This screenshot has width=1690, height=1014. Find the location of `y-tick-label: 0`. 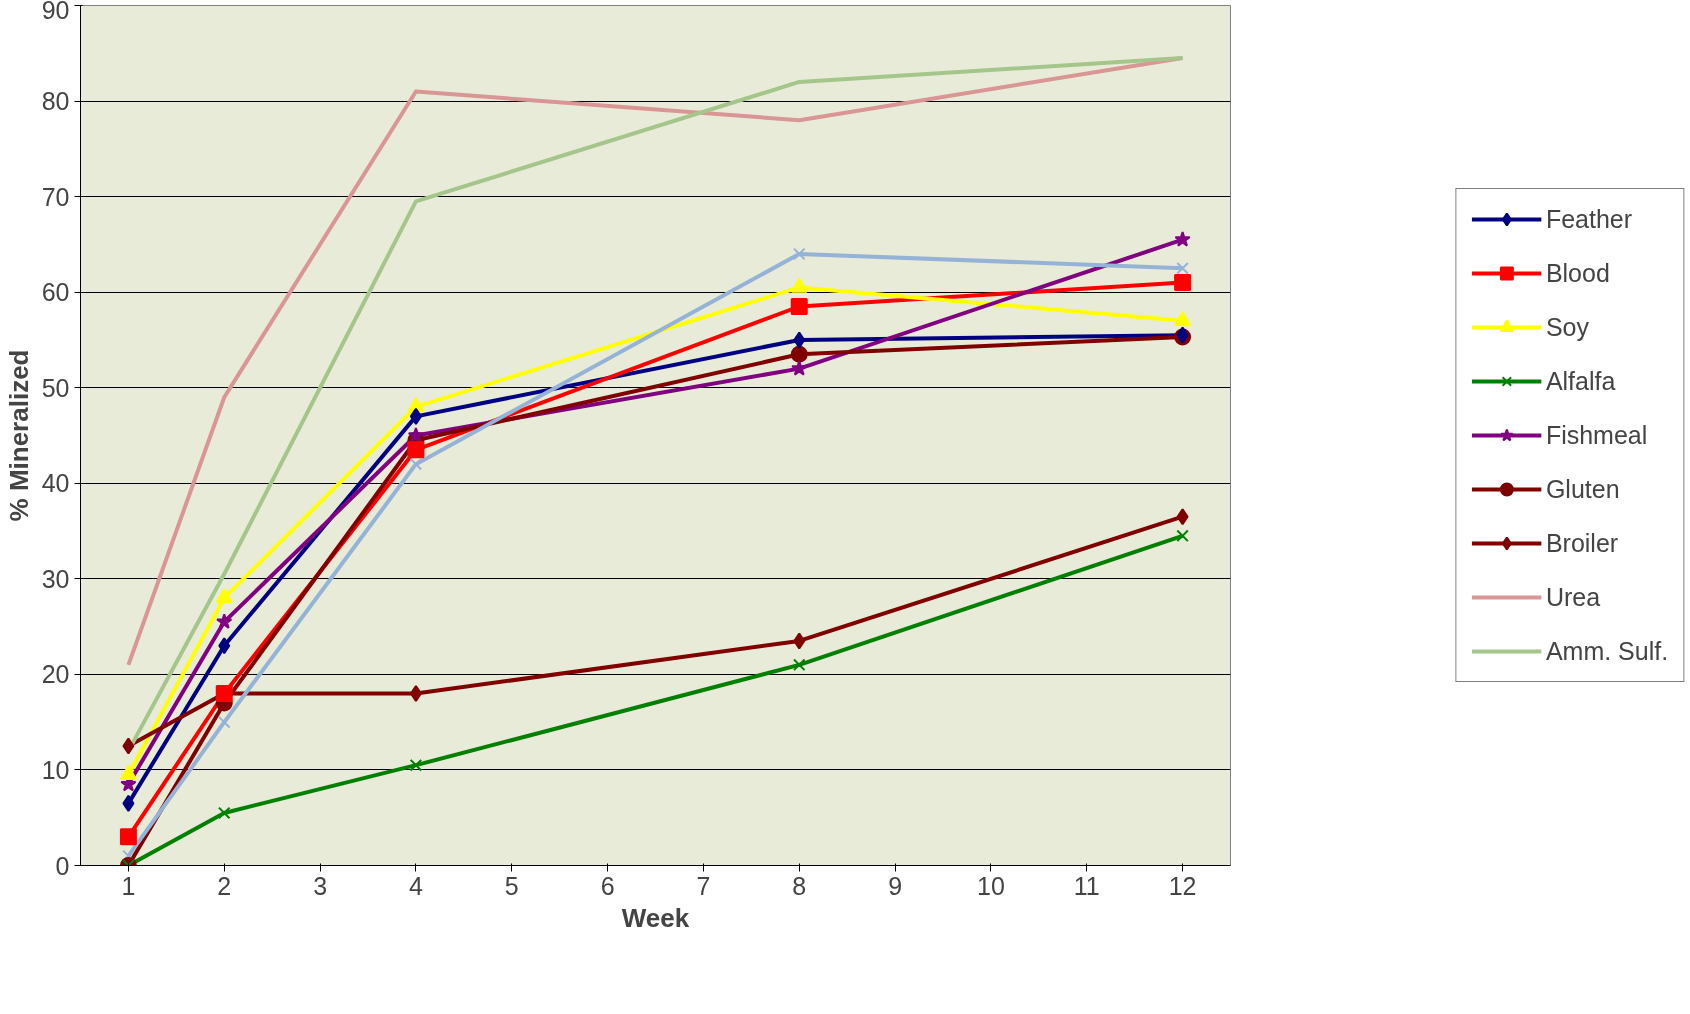

y-tick-label: 0 is located at coordinates (62, 865).